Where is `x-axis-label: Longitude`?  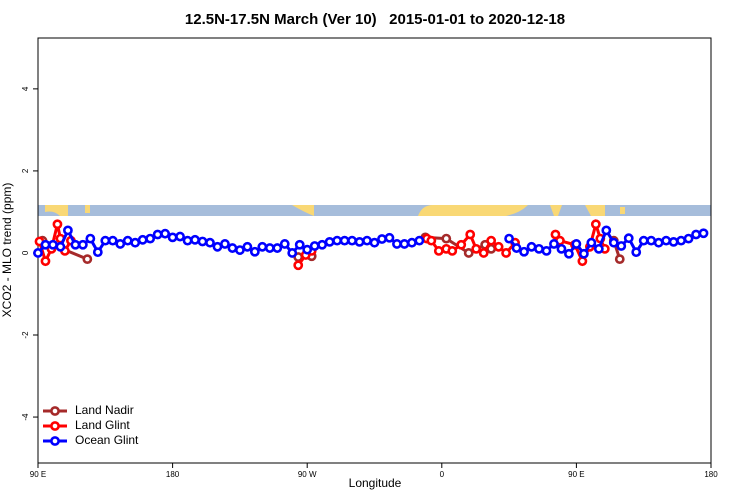 x-axis-label: Longitude is located at coordinates (375, 483).